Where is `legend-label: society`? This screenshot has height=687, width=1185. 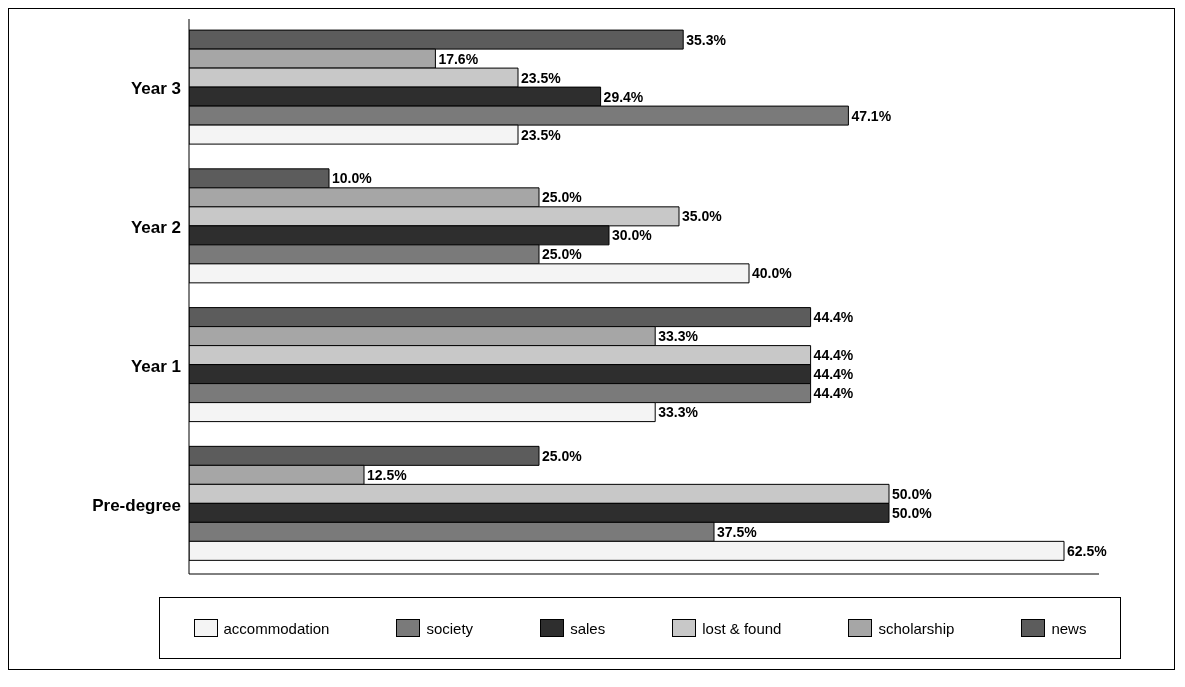 legend-label: society is located at coordinates (449, 628).